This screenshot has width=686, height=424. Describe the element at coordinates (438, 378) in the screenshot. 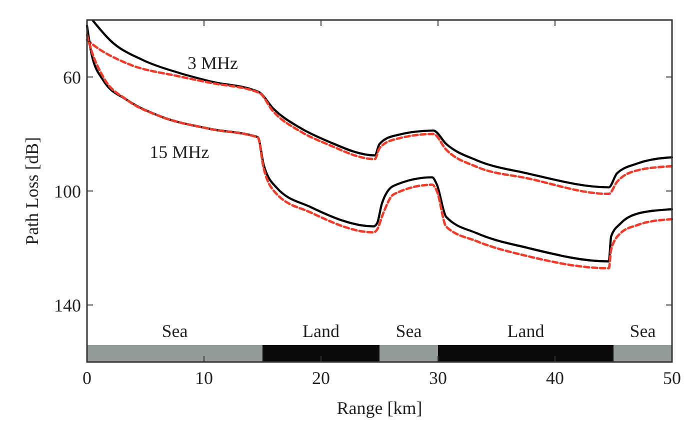

I see `x-tick-label: 30` at that location.